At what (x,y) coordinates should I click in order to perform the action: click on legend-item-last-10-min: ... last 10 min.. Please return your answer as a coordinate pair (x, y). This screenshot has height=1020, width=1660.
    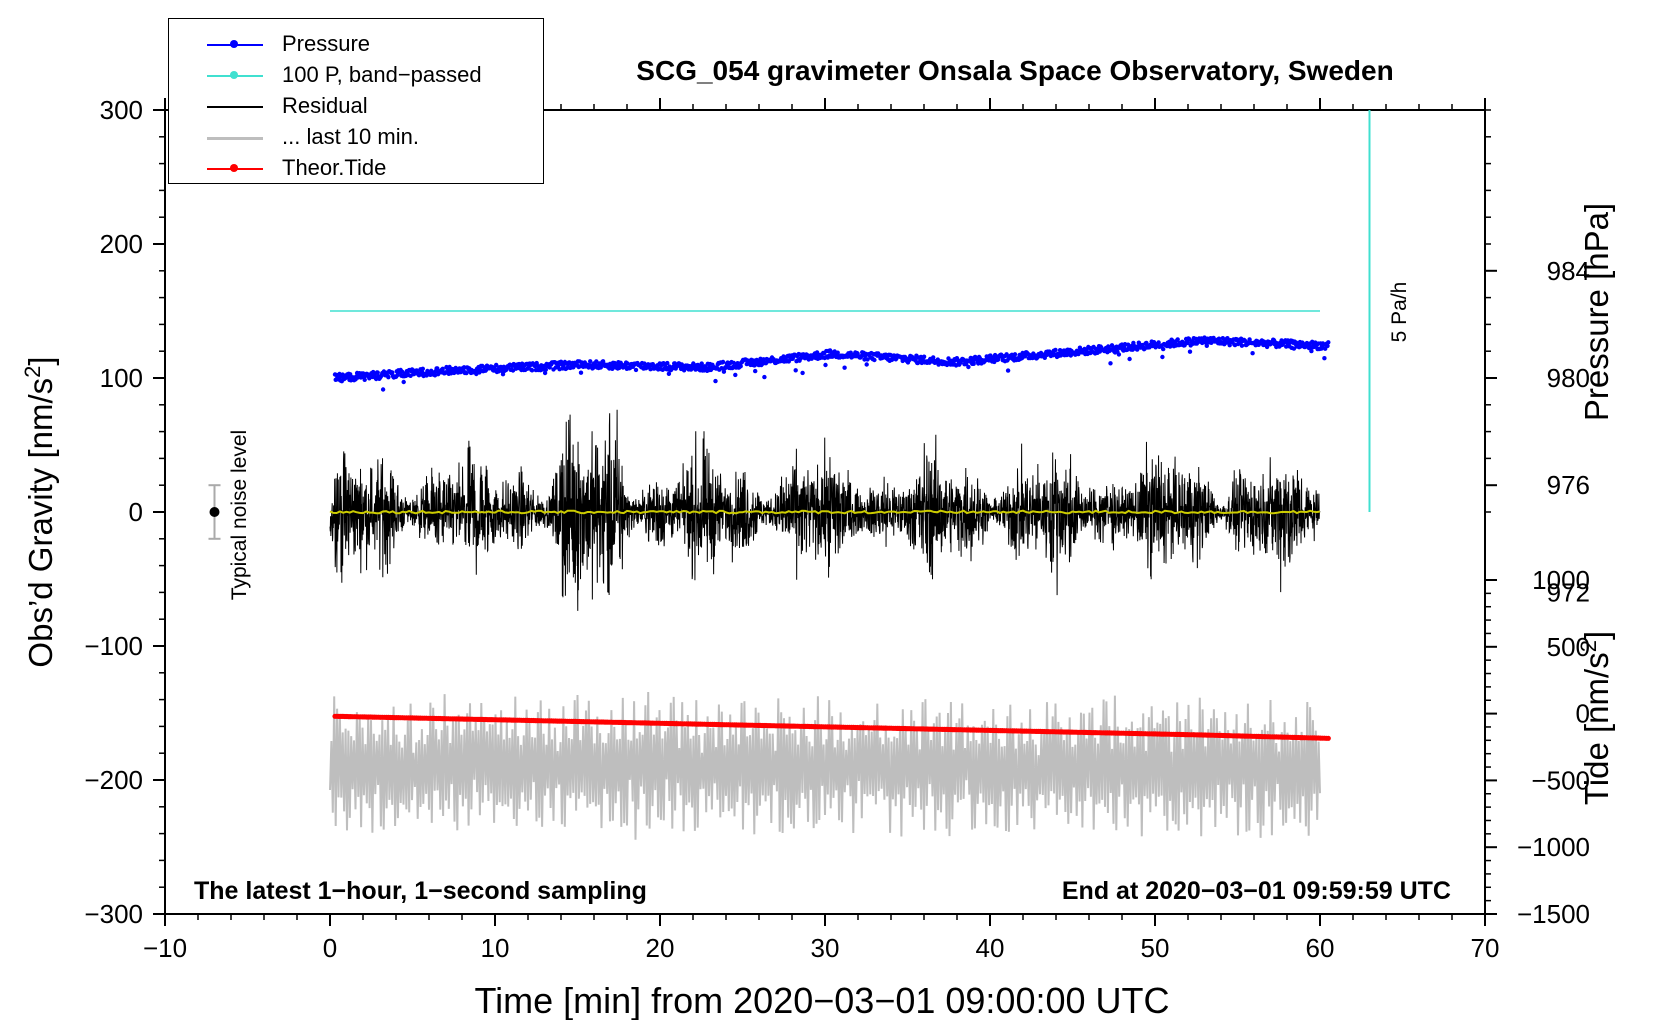
    Looking at the image, I should click on (356, 137).